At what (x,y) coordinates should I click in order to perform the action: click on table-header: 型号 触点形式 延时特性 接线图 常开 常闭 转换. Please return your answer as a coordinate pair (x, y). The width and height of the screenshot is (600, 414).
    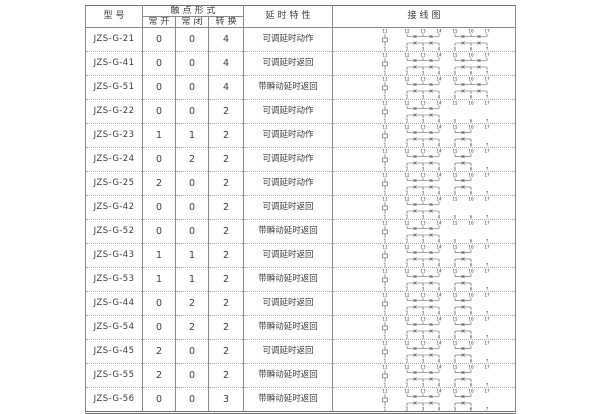
    Looking at the image, I should click on (301, 16).